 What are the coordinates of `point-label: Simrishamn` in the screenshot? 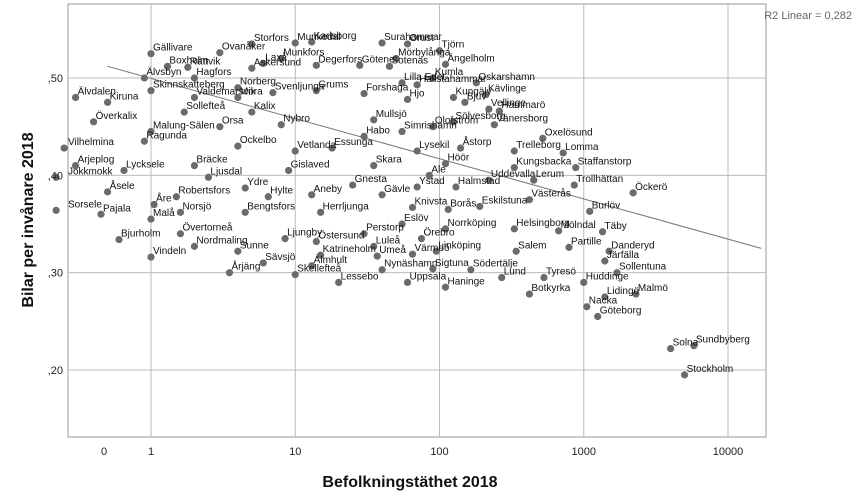 It's located at (430, 126).